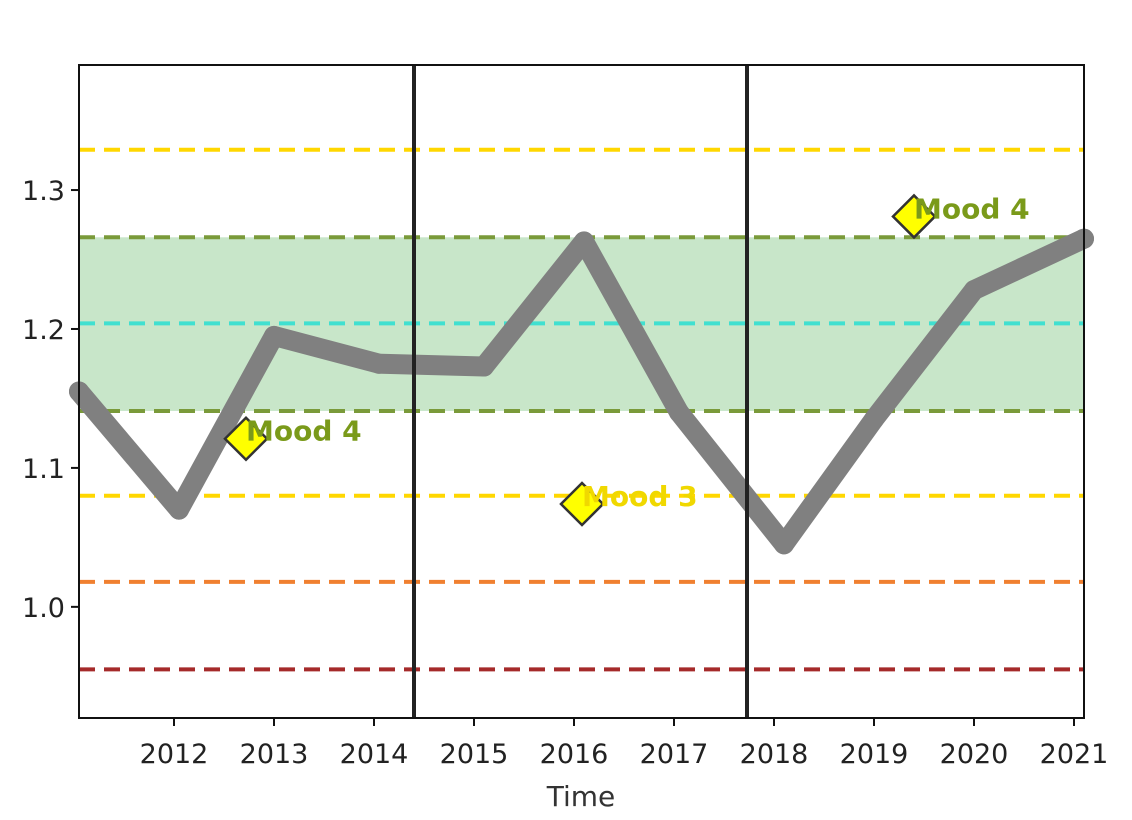 This screenshot has width=1132, height=820. I want to click on x-tick-label: 2021, so click(1074, 754).